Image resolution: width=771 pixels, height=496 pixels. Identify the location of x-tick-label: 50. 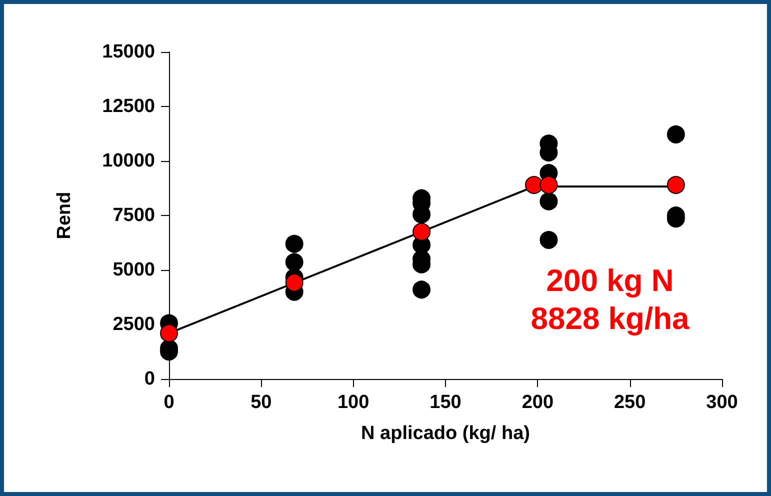
(261, 402).